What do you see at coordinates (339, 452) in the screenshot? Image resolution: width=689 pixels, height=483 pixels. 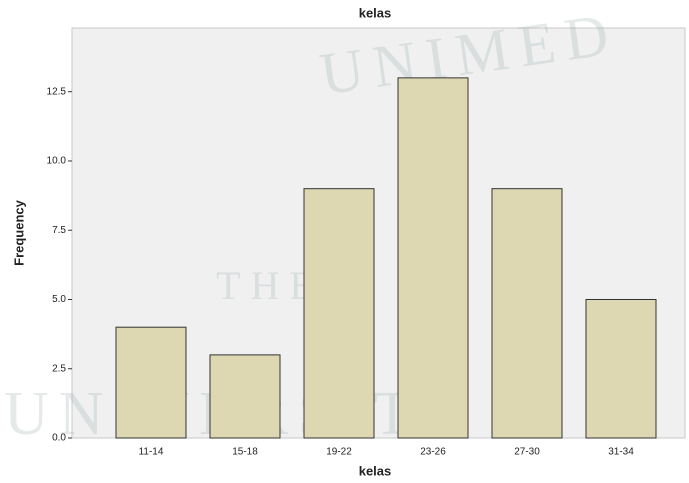 I see `x-tick-label: 19-22` at bounding box center [339, 452].